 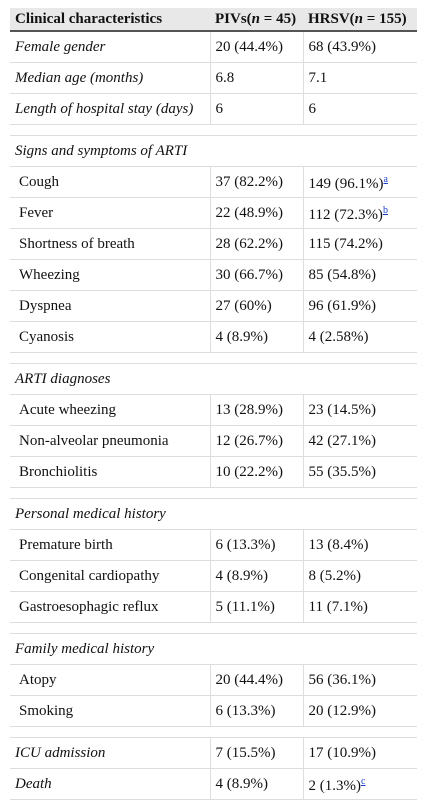 What do you see at coordinates (342, 679) in the screenshot?
I see `value-text: 56 (36.1%)` at bounding box center [342, 679].